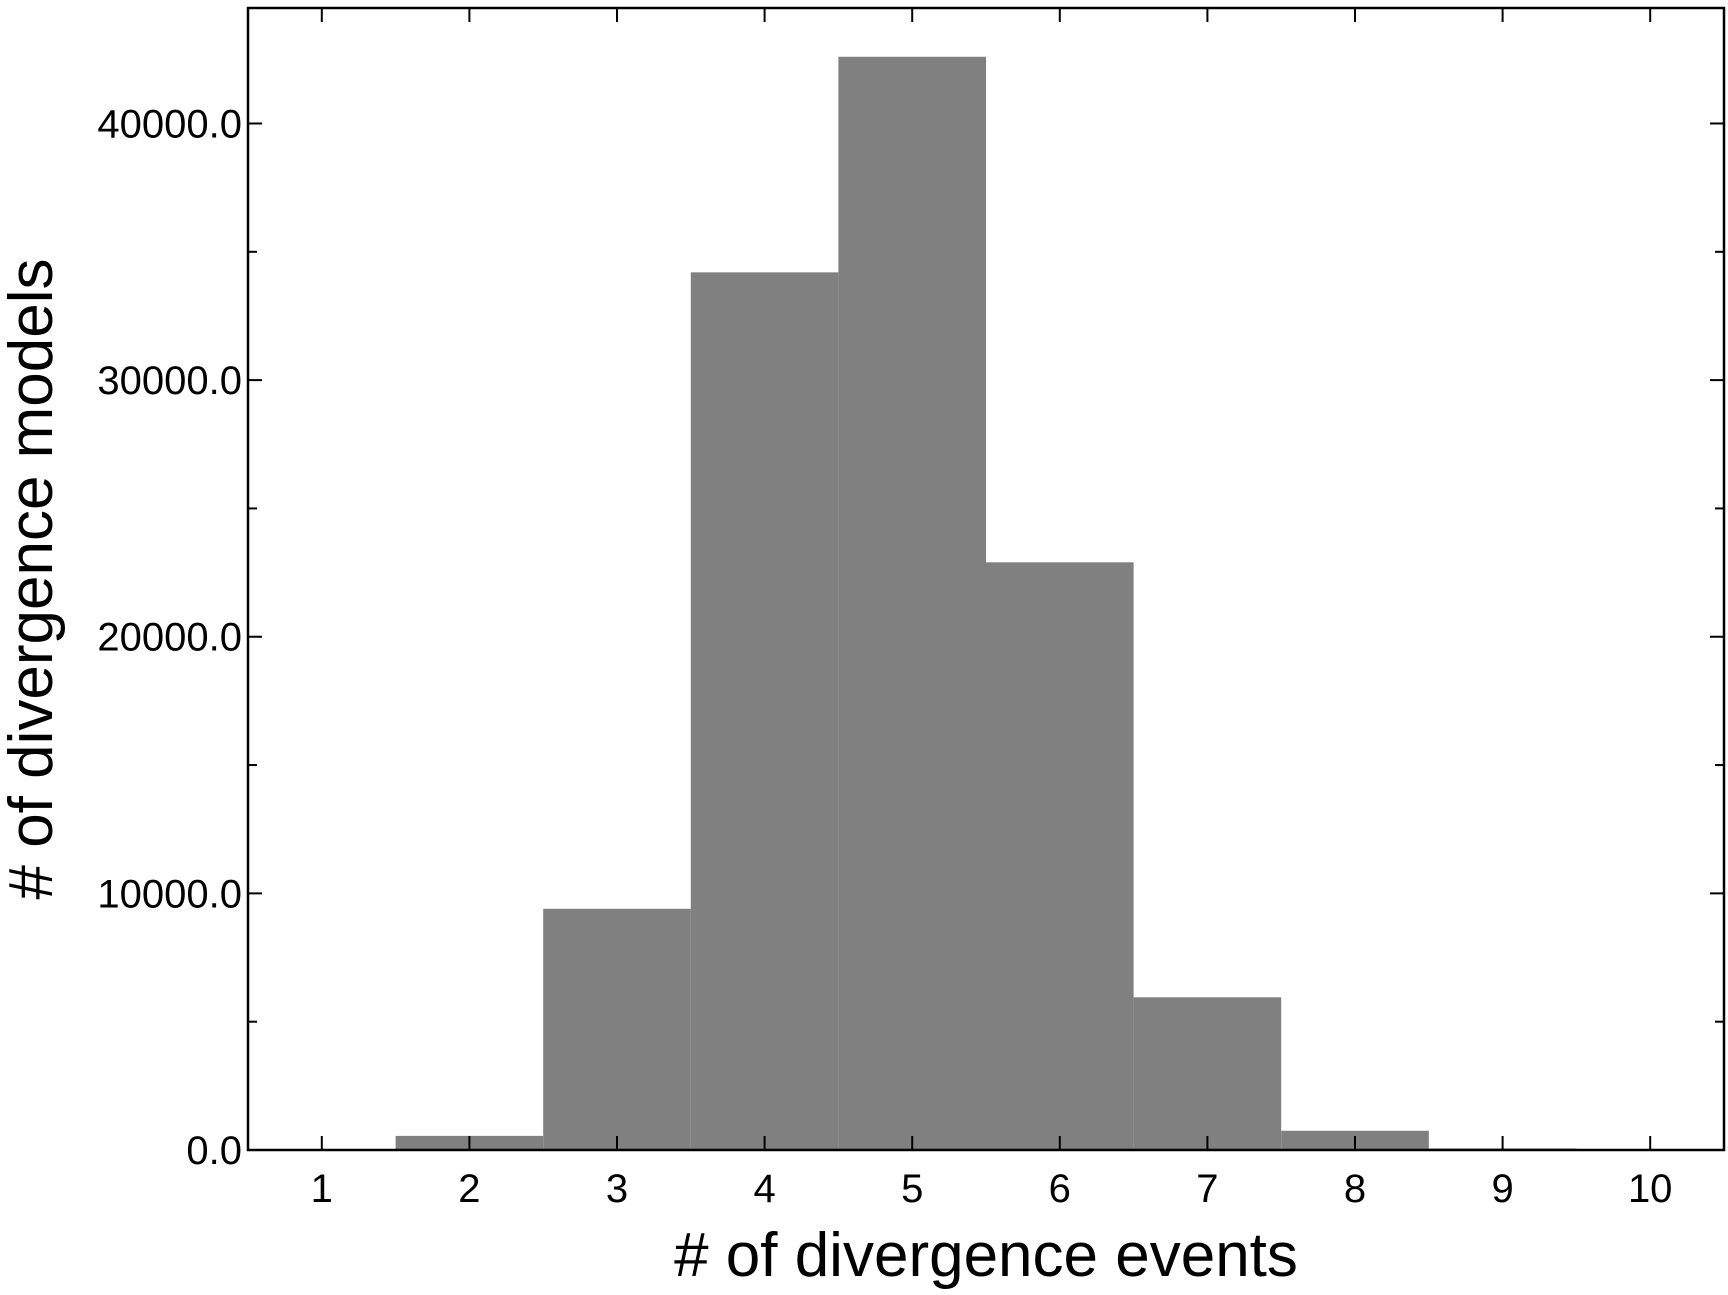  Describe the element at coordinates (214, 1151) in the screenshot. I see `y-tick-label: 0.0` at that location.